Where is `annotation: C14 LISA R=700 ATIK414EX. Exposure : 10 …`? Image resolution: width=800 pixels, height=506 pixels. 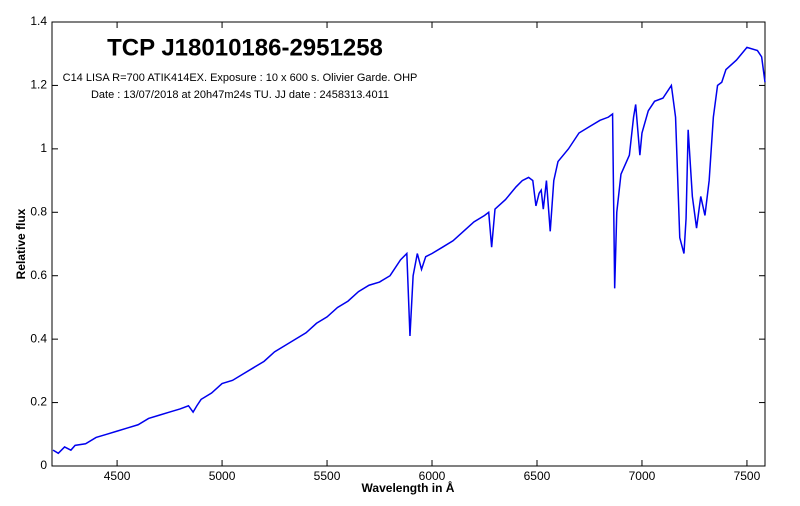
annotation: C14 LISA R=700 ATIK414EX. Exposure : 10 … is located at coordinates (240, 78).